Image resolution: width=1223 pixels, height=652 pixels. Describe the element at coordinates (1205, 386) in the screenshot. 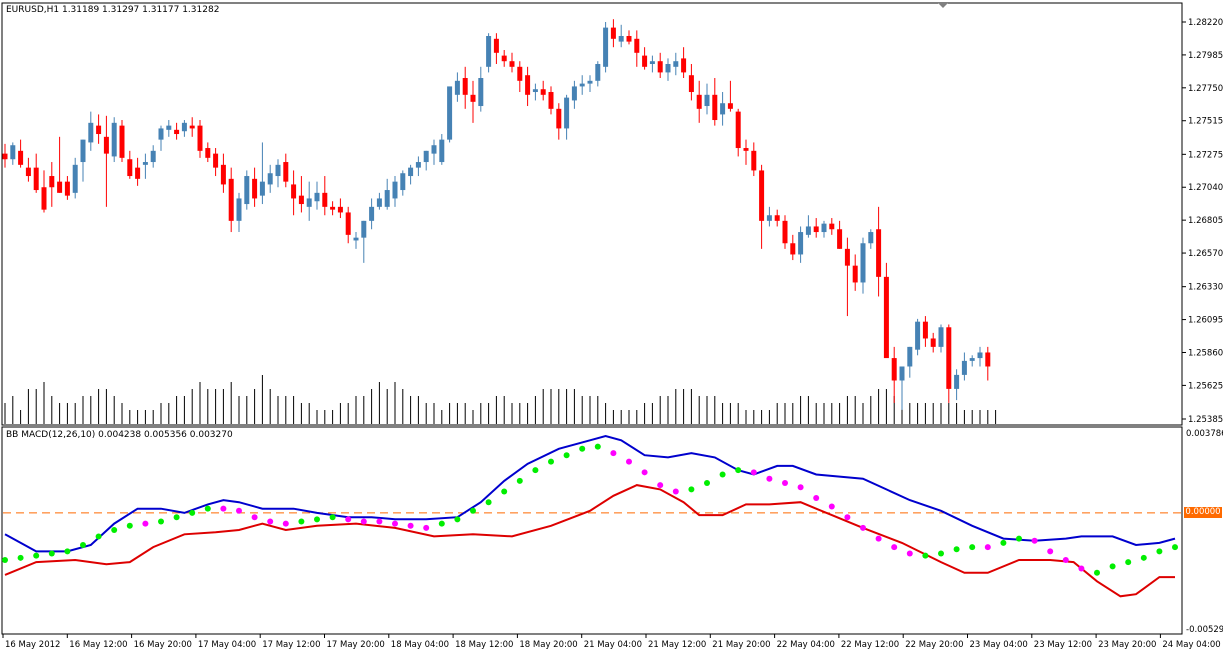

I see `price-tick-label: 1.25625` at that location.